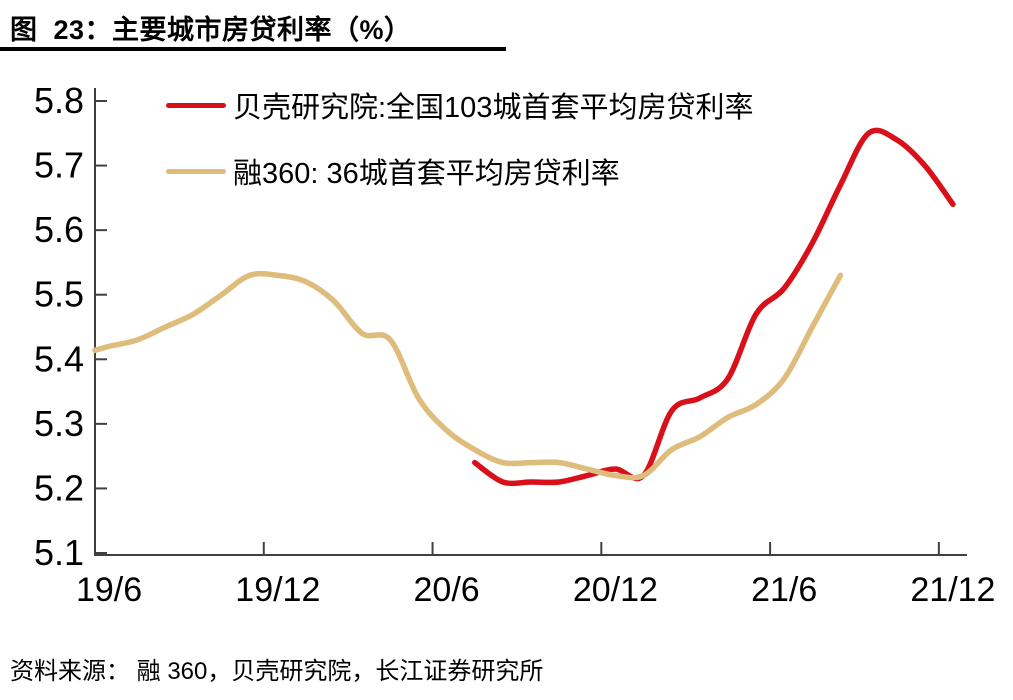 This screenshot has height=700, width=1013. I want to click on legend-item-beike: 贝壳研究院:全国103城首套平均房贷利率, so click(459, 105).